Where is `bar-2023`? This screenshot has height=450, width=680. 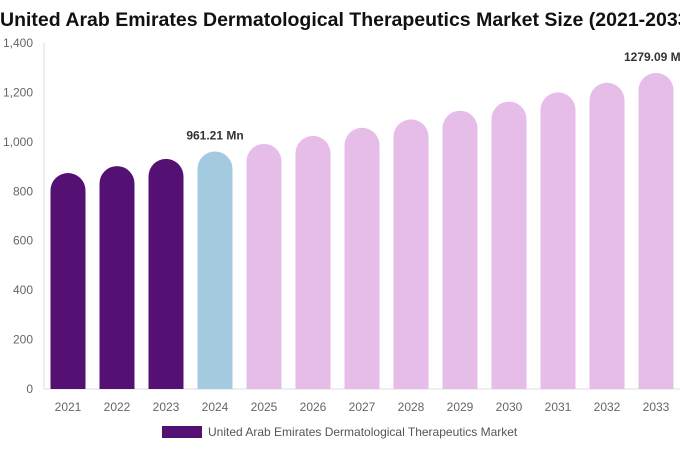 bar-2023 is located at coordinates (166, 273).